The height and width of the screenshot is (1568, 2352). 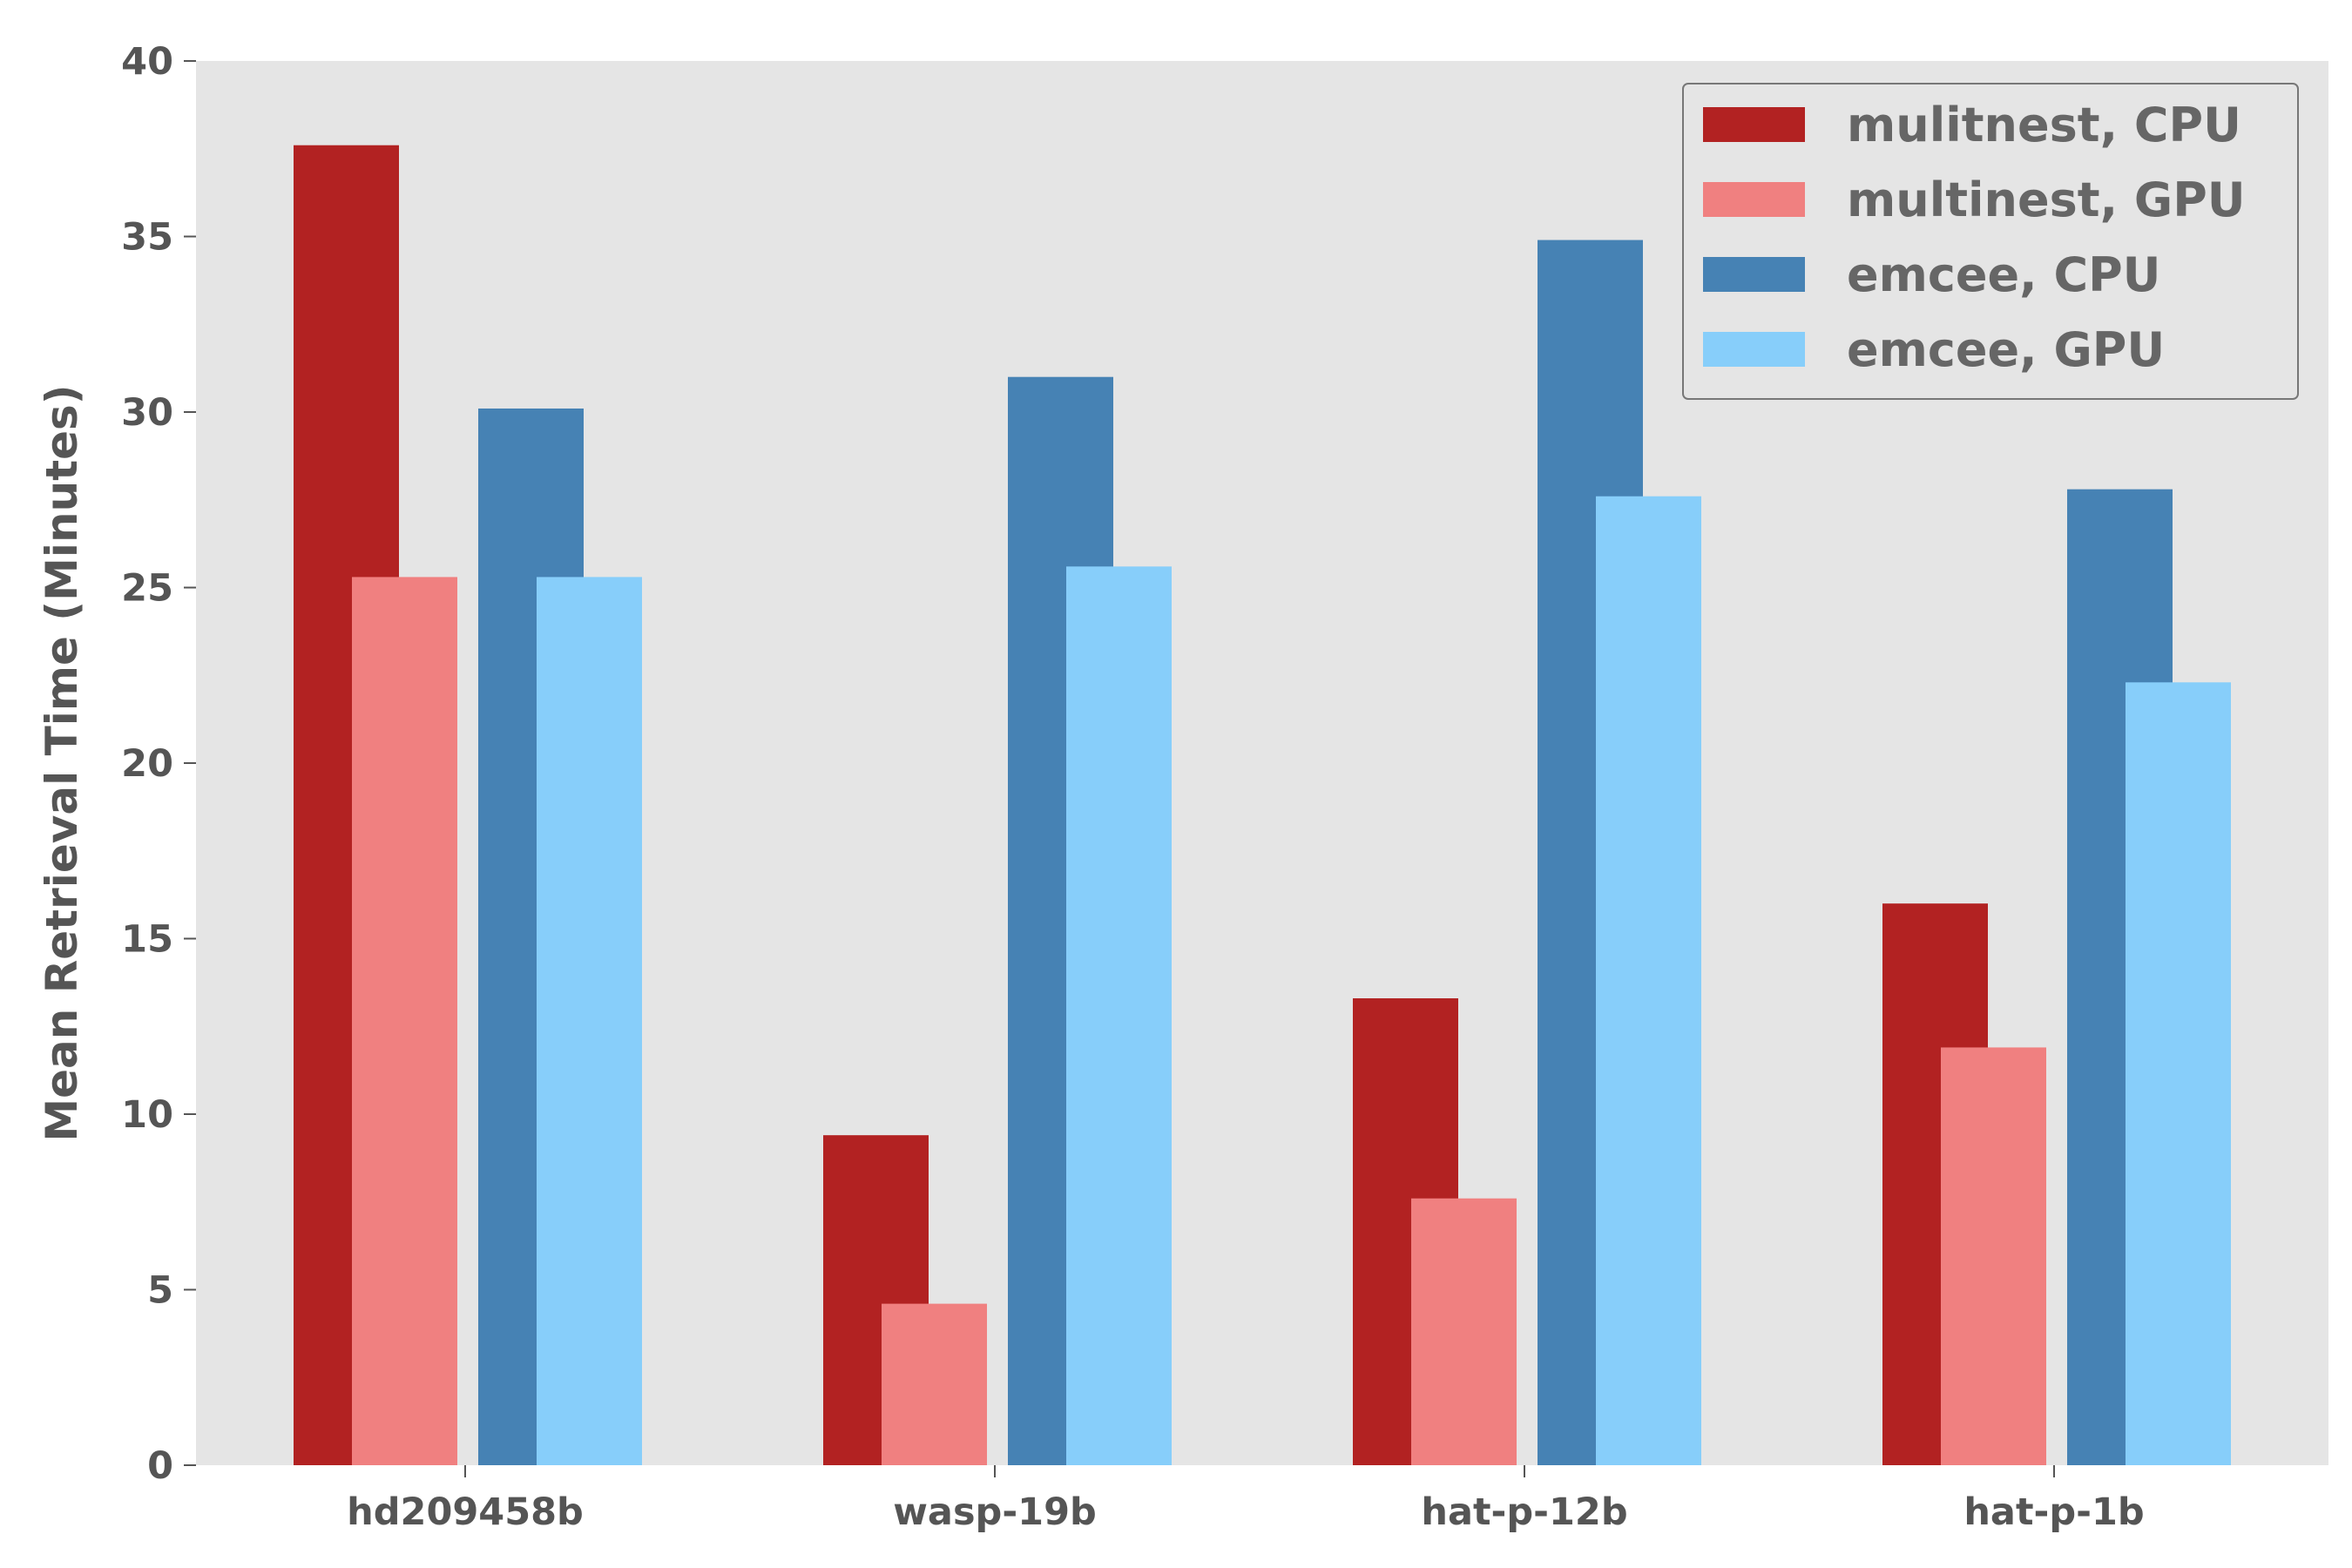 What do you see at coordinates (2006, 349) in the screenshot?
I see `legend-label-3: emcee, GPU` at bounding box center [2006, 349].